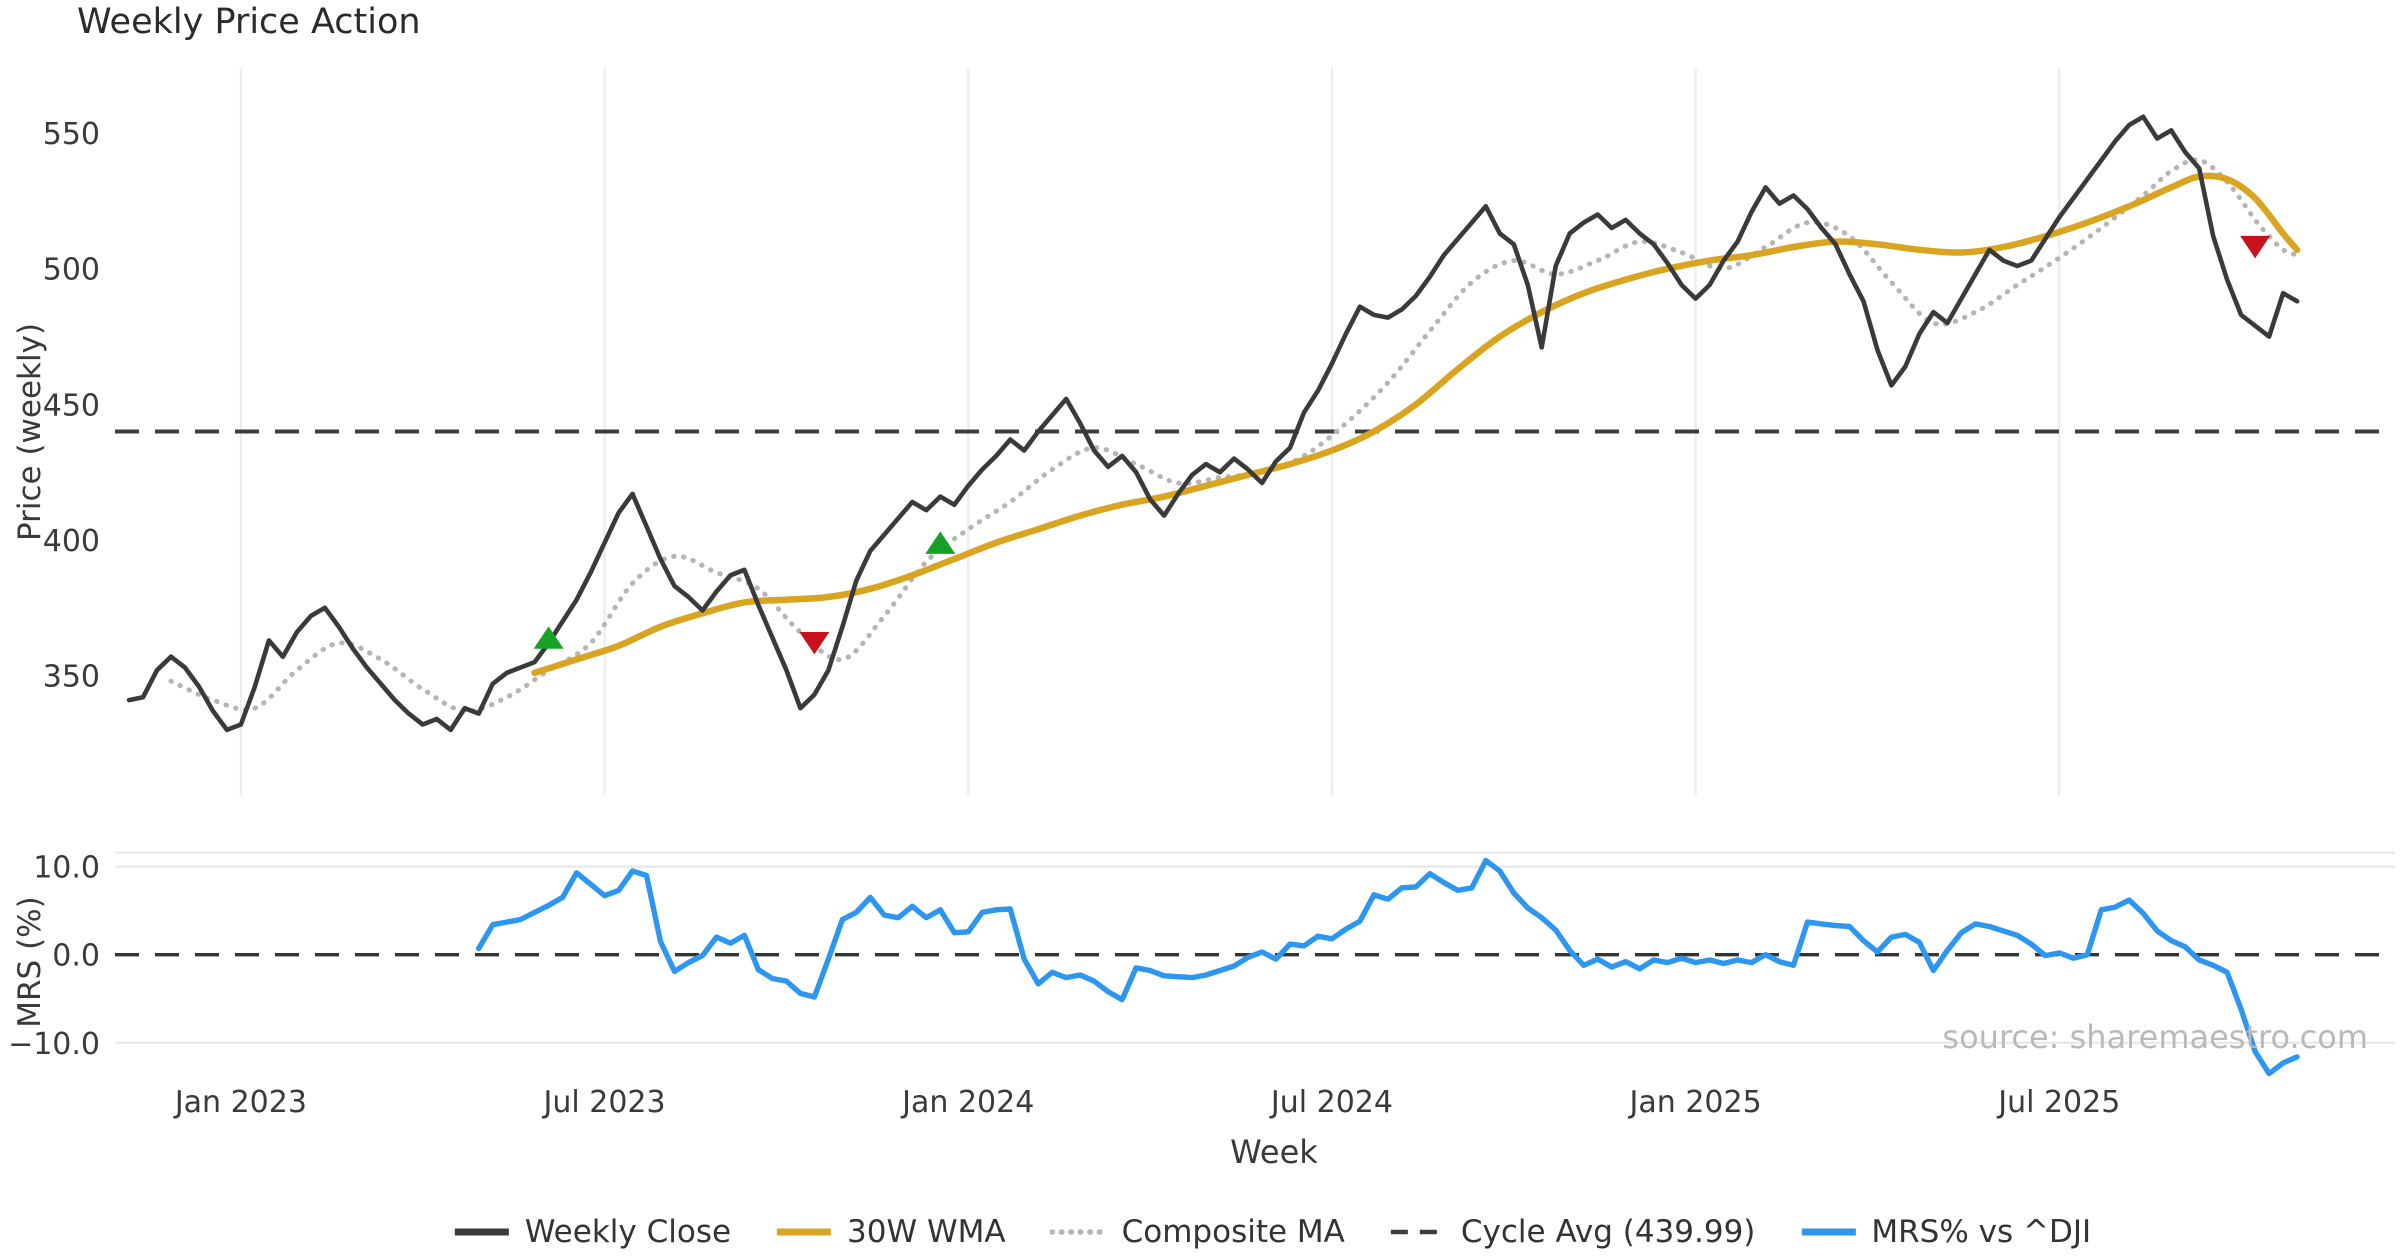 This screenshot has width=2400, height=1260. I want to click on legend-item-weekly-close: Weekly Close, so click(592, 1232).